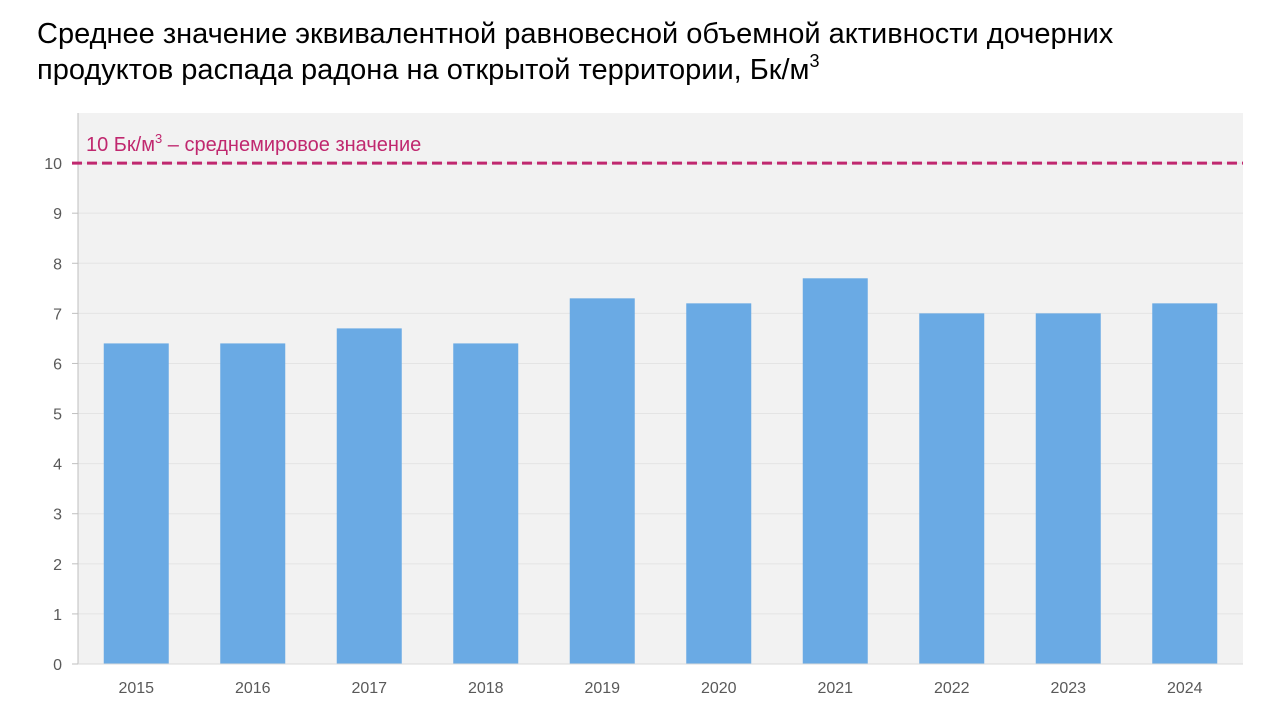 The width and height of the screenshot is (1280, 720). Describe the element at coordinates (835, 471) in the screenshot. I see `bar-2021` at that location.